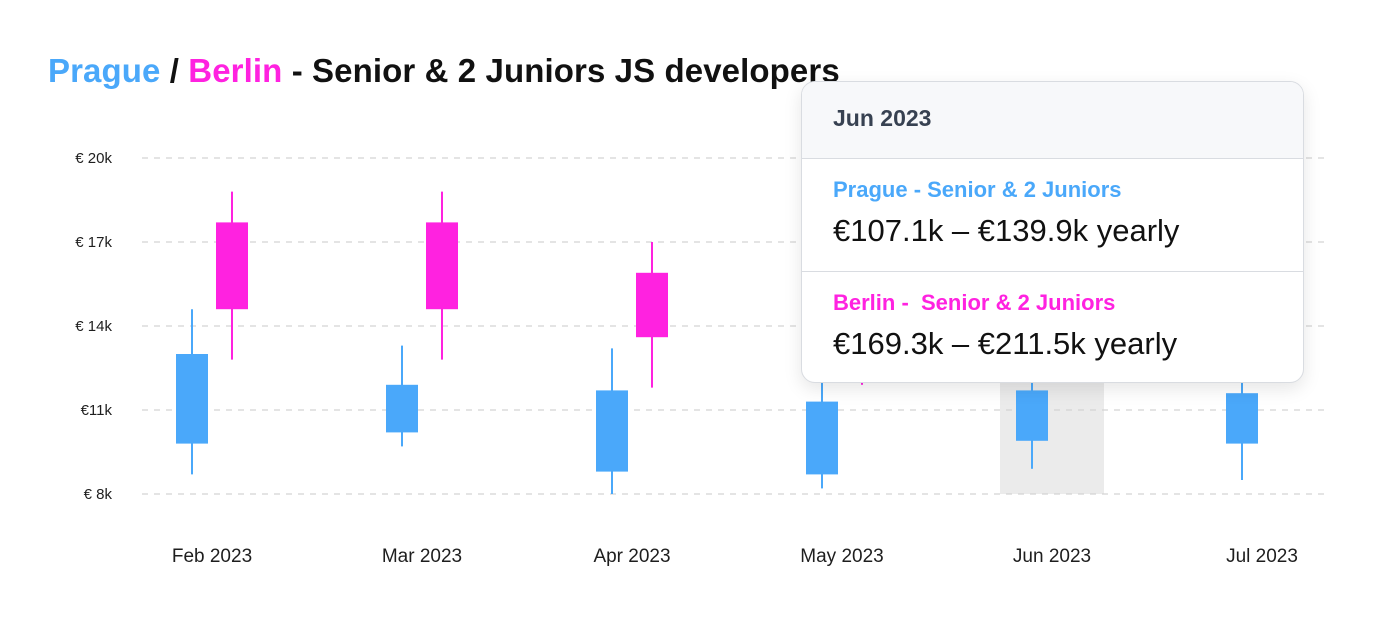 The image size is (1392, 618). What do you see at coordinates (1006, 230) in the screenshot?
I see `tooltip-prague-value: €107.1k – €139.9k yearly` at bounding box center [1006, 230].